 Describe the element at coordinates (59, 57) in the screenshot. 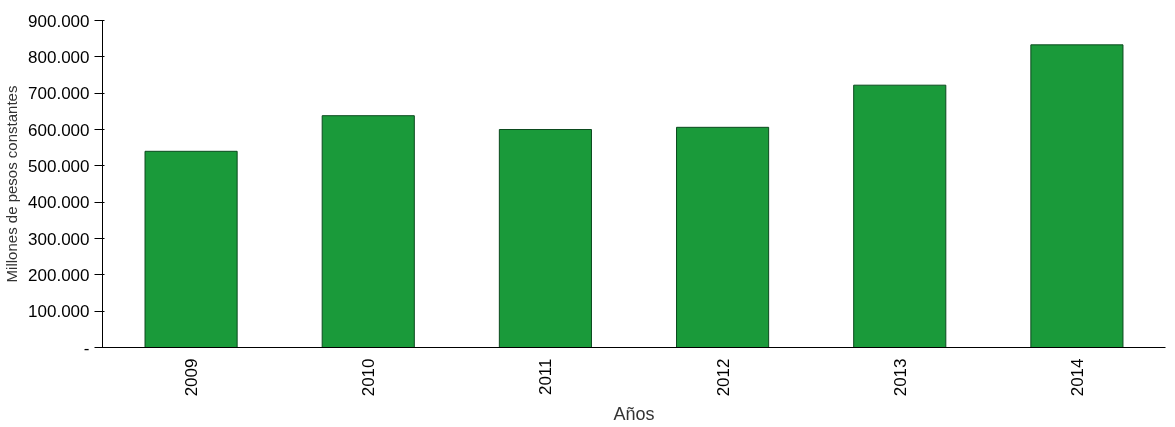

I see `y-tick-label: 800.000` at that location.